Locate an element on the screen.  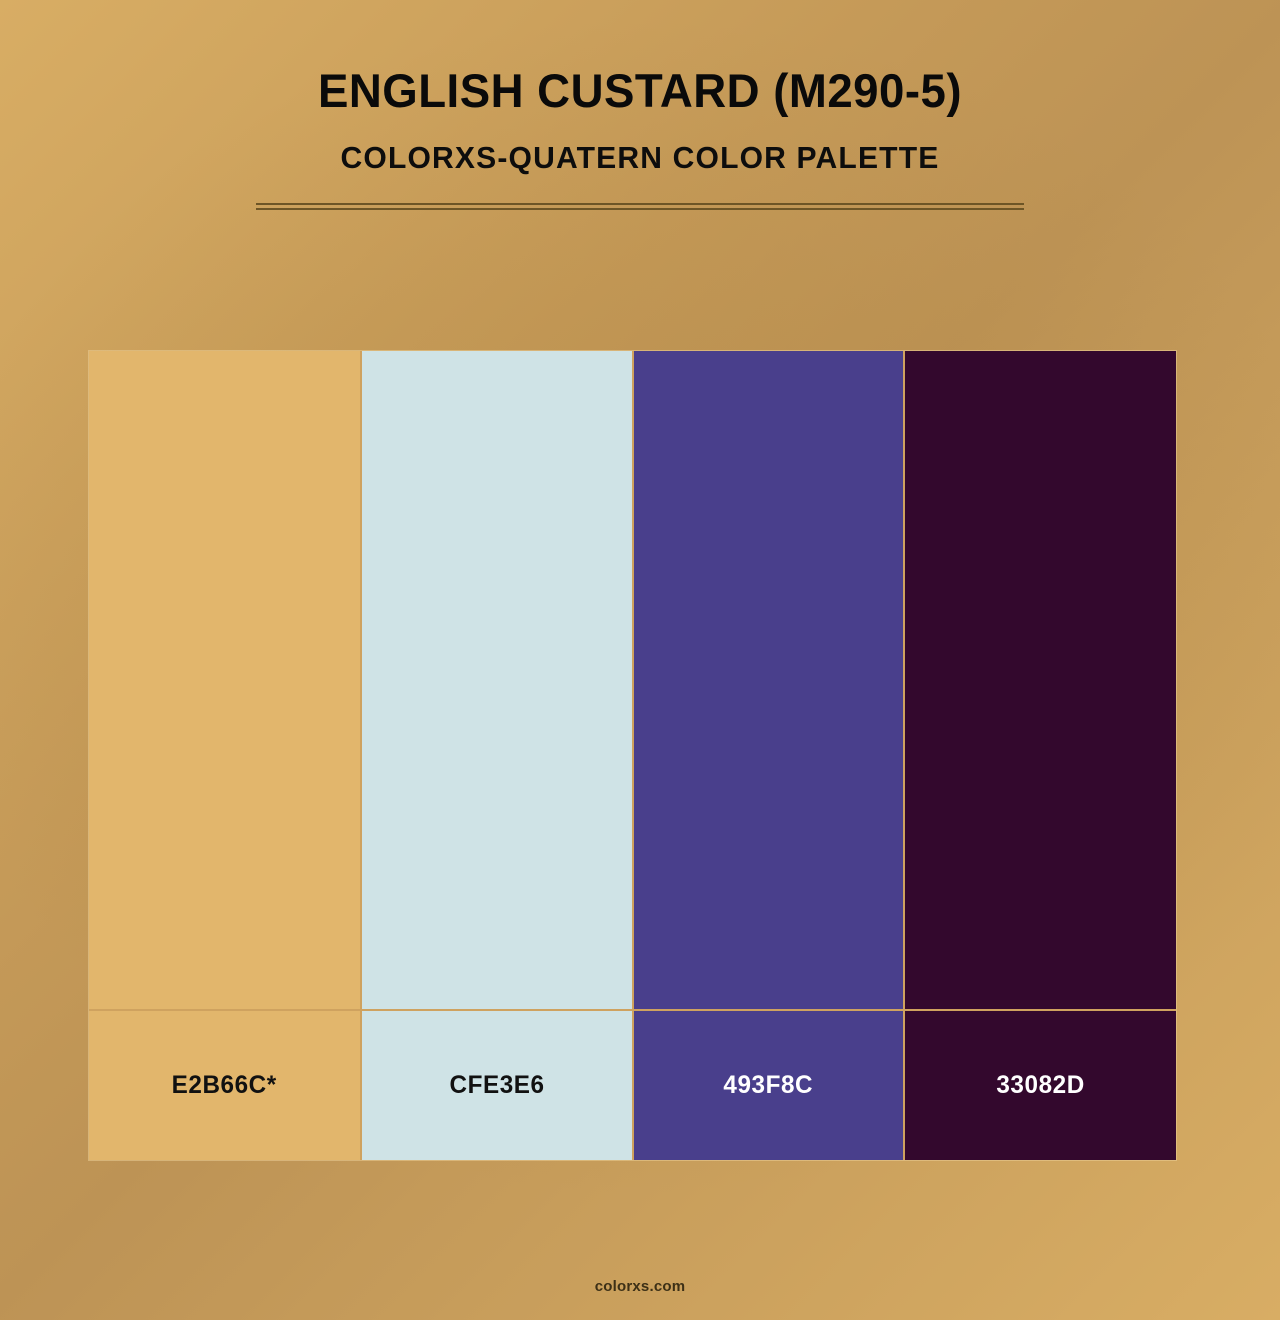
hex-code-1: E2B66C* is located at coordinates (224, 1085).